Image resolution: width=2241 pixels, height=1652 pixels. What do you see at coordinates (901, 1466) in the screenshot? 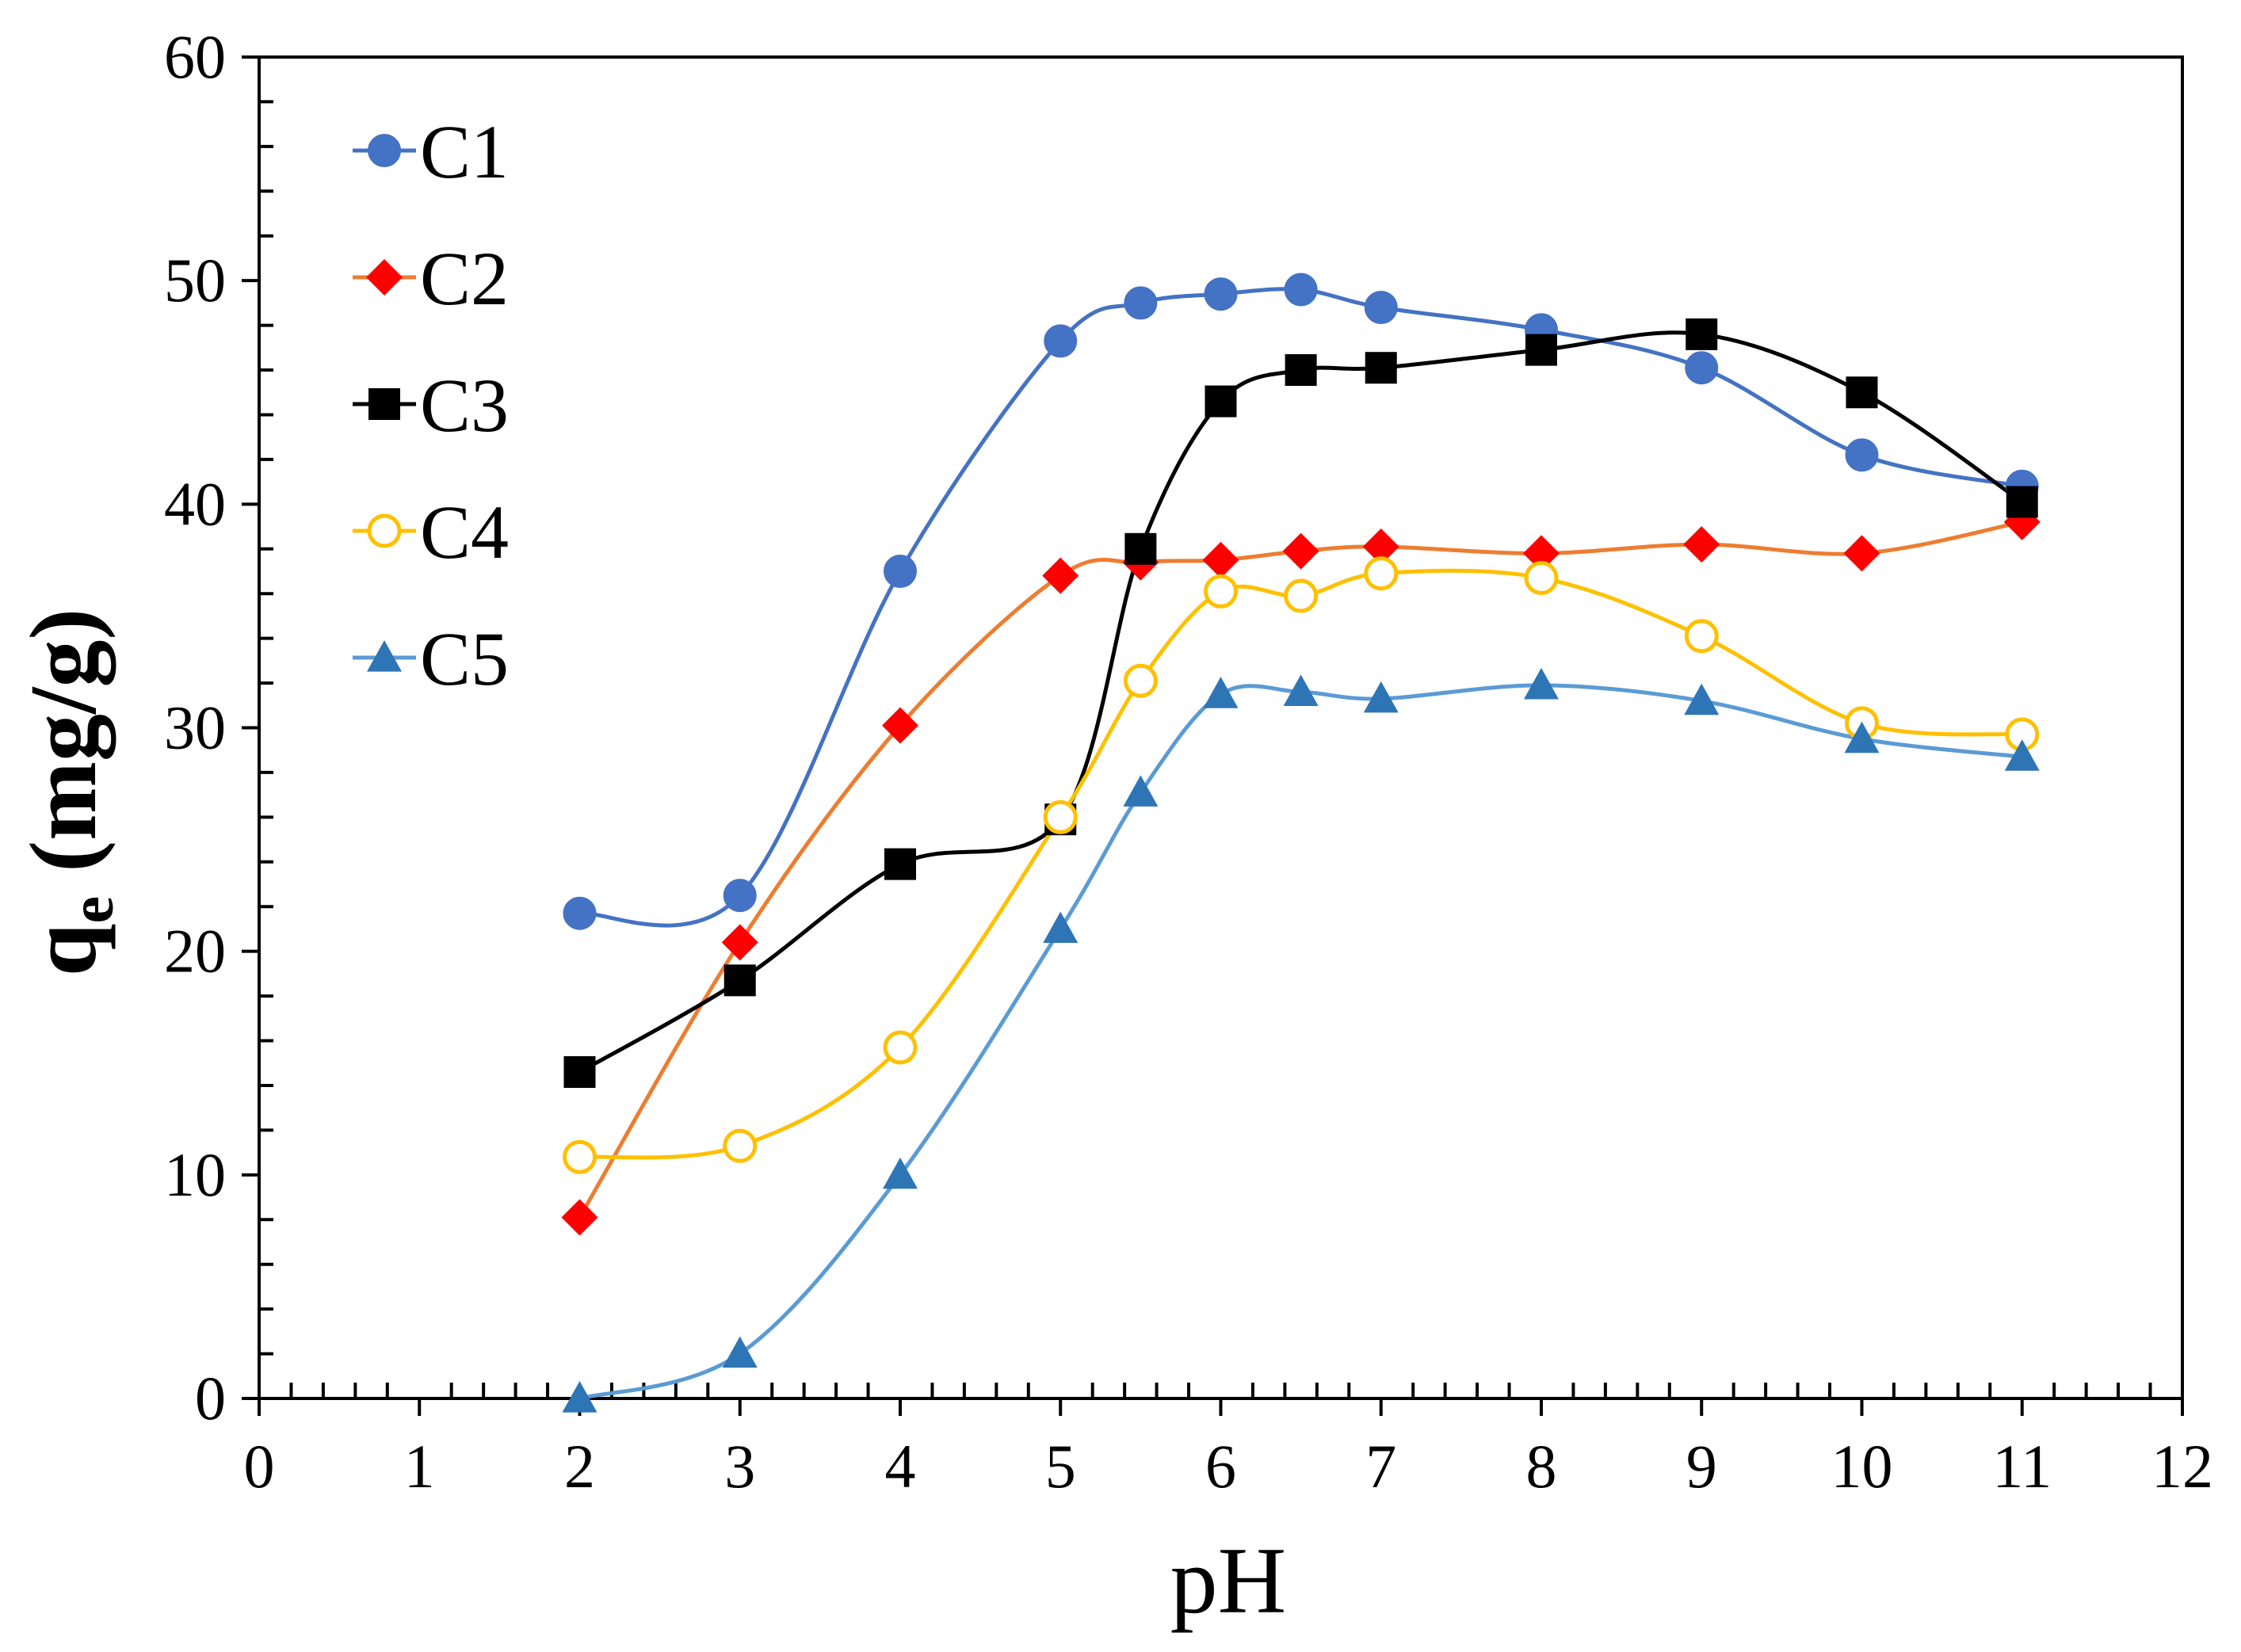
I see `x-tick-label: 4` at bounding box center [901, 1466].